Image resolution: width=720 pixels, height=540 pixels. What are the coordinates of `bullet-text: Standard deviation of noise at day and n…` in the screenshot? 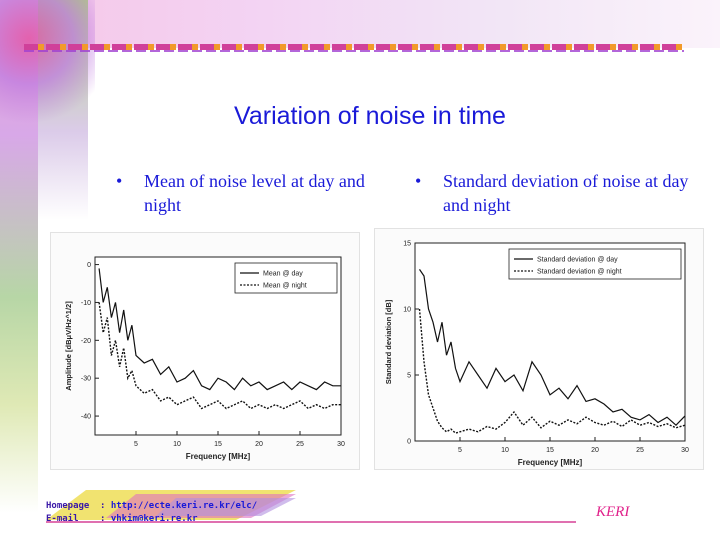 It's located at (566, 193).